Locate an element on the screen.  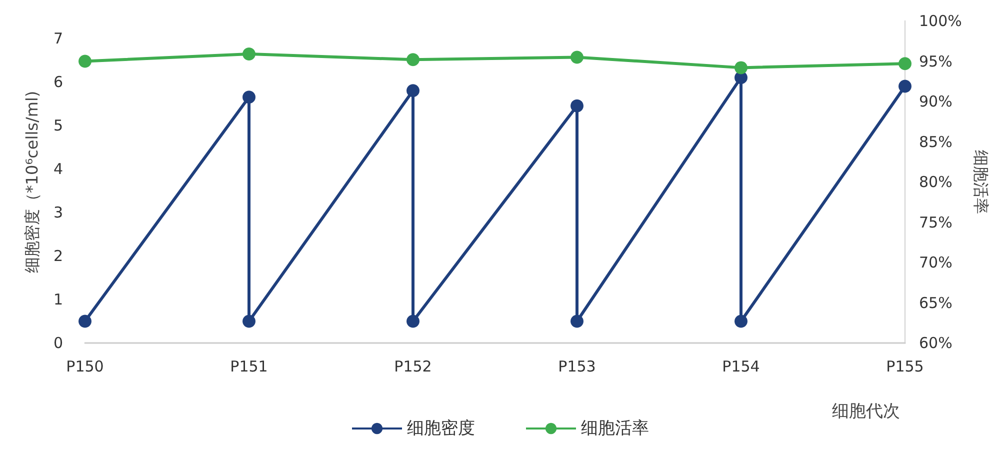
y-tick-label: 0 is located at coordinates (58, 343).